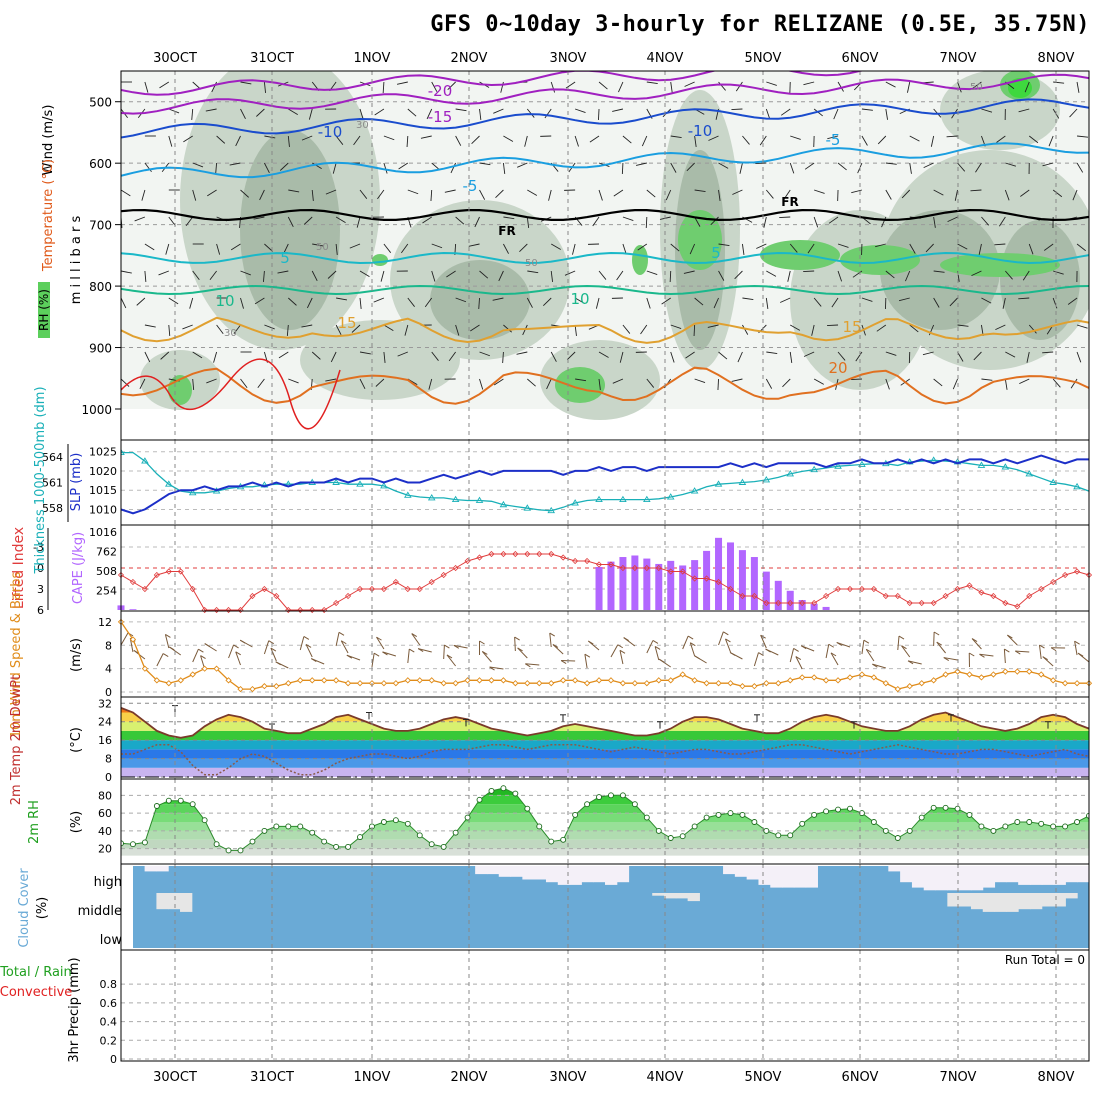 This screenshot has height=1100, width=1100. I want to click on lifted-tick-label: -3, so click(38, 547).